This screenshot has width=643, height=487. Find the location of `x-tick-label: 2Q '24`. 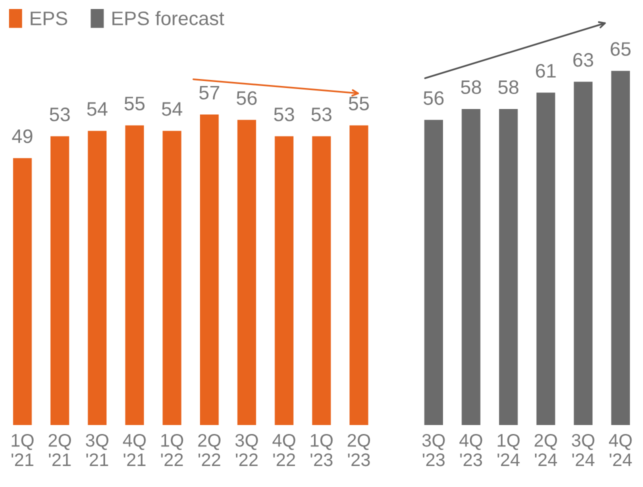

x-tick-label: 2Q '24 is located at coordinates (546, 450).